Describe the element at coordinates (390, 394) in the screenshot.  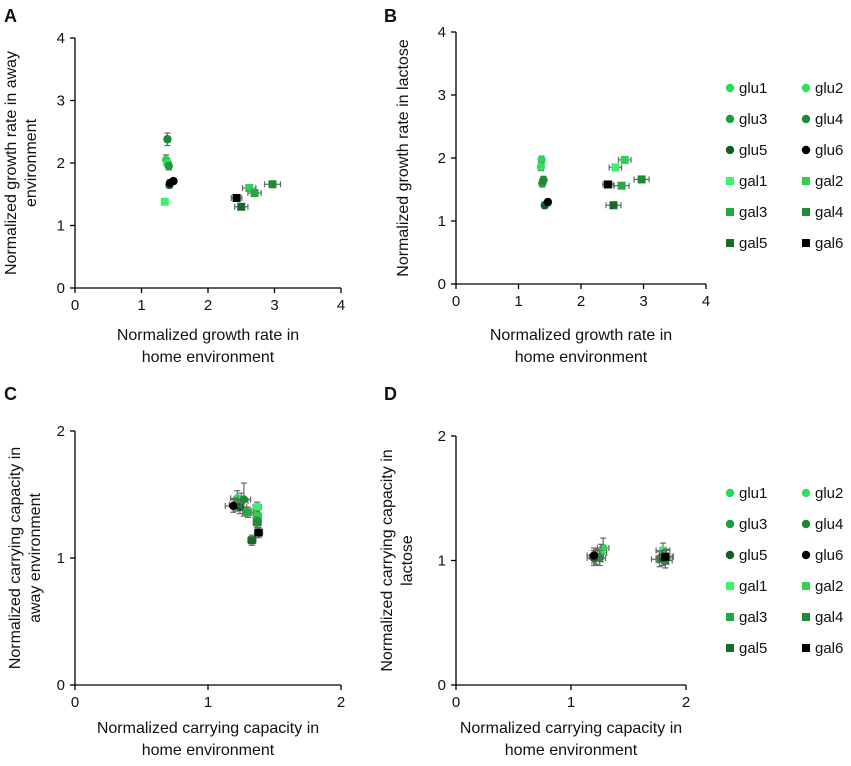
I see `panel-letter: D` at that location.